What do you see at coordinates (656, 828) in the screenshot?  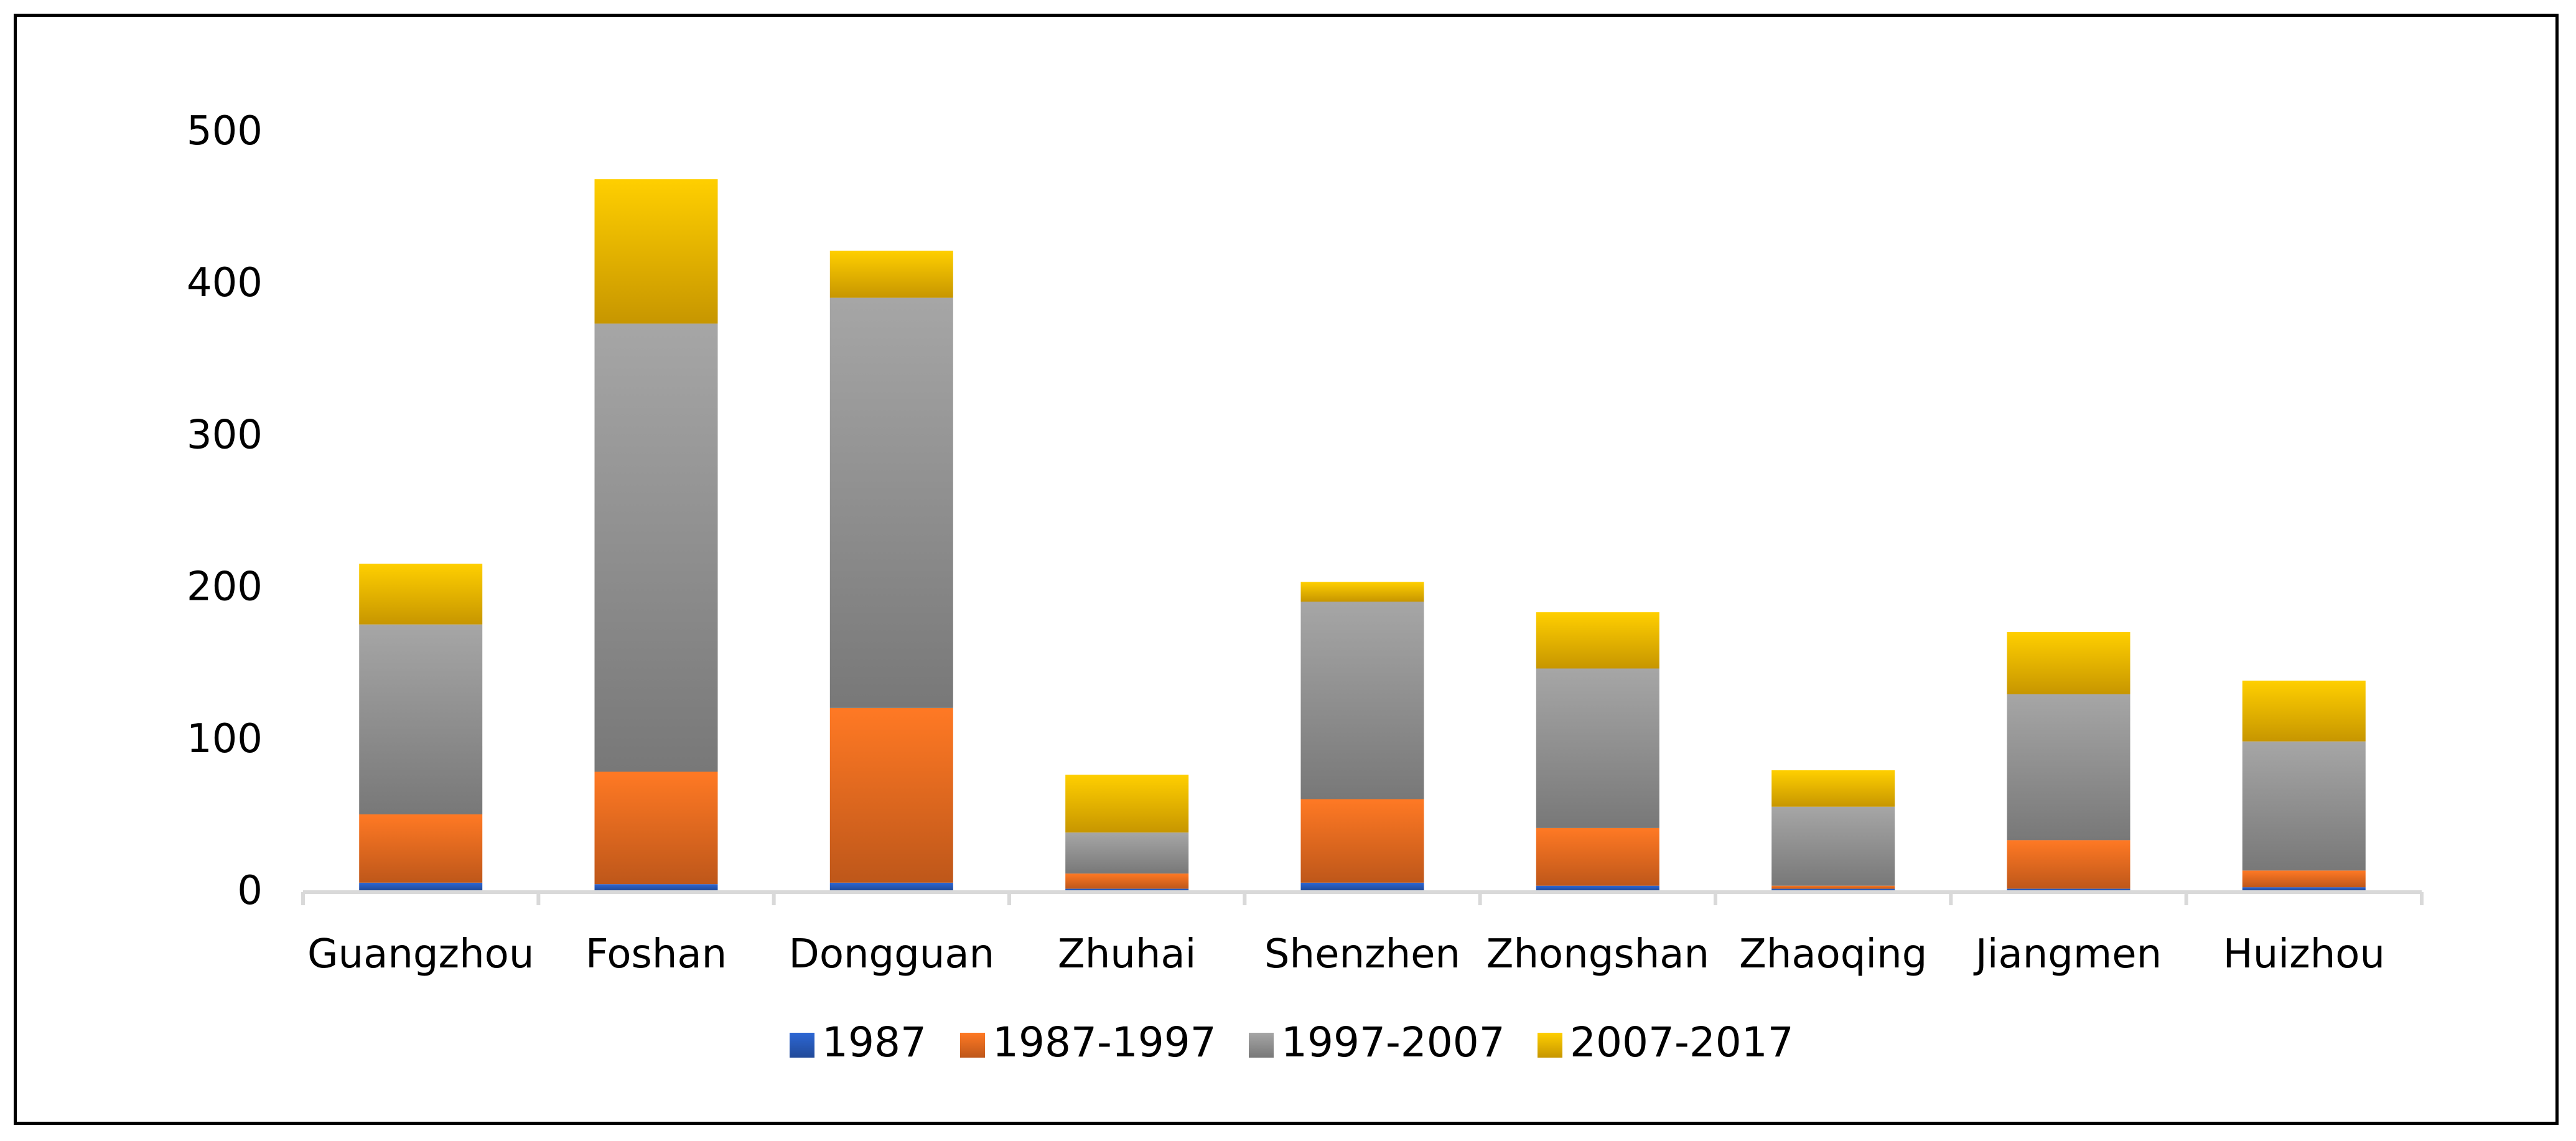 I see `bar-foshan-1987-1997` at bounding box center [656, 828].